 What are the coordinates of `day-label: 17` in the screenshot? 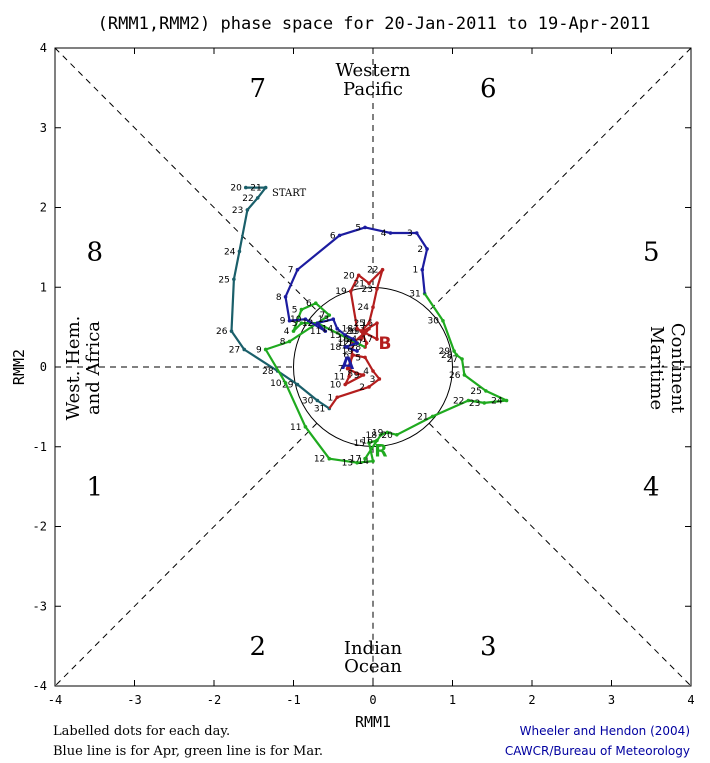 It's located at (347, 344).